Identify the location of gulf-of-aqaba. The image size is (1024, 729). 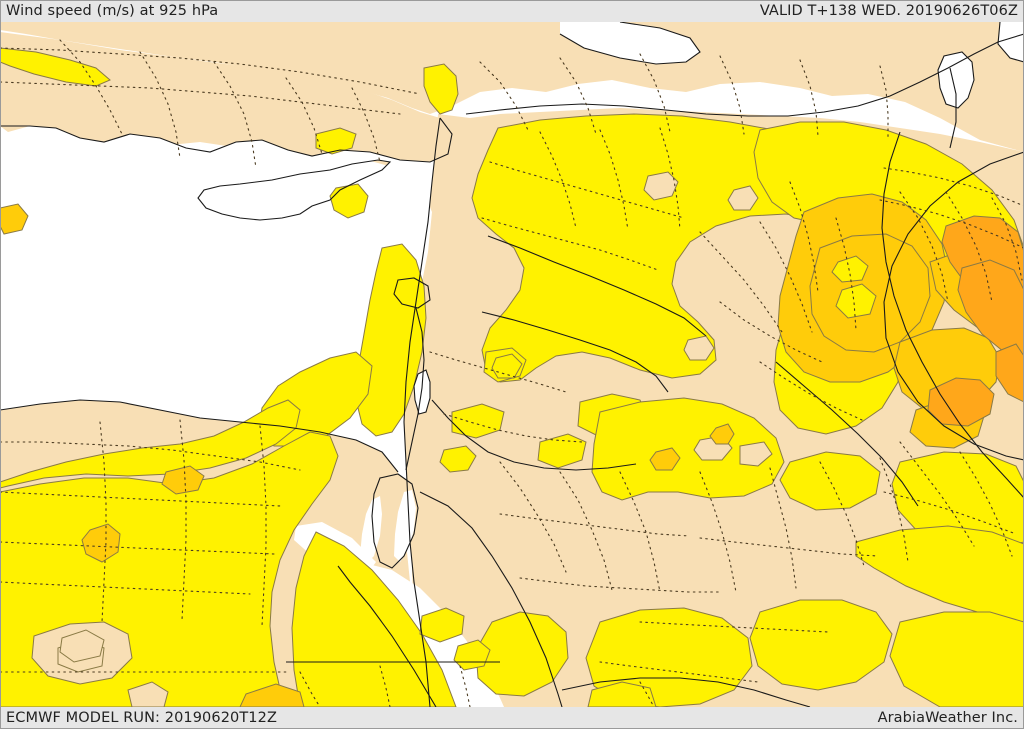
(405, 526).